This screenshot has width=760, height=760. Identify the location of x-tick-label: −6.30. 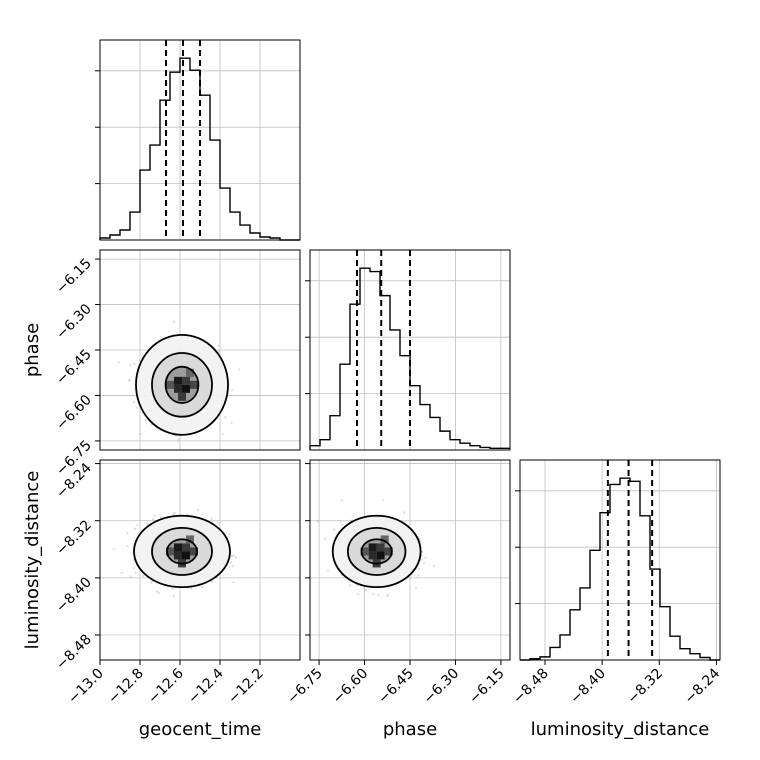
(442, 687).